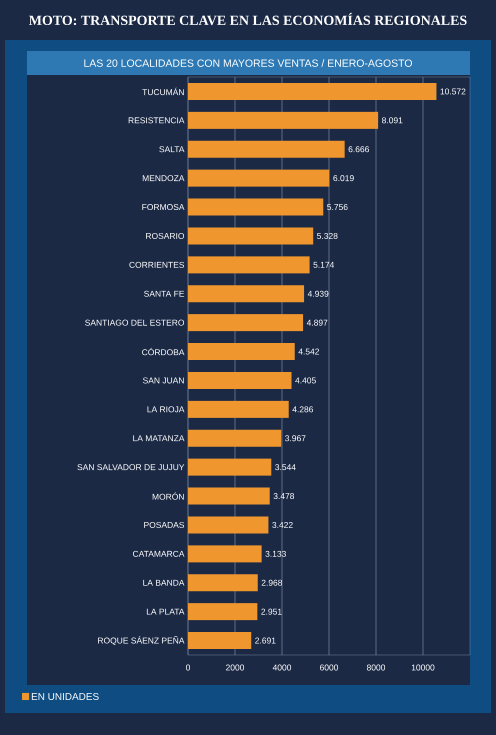 The image size is (496, 735). I want to click on x-tick-label: 8000, so click(376, 667).